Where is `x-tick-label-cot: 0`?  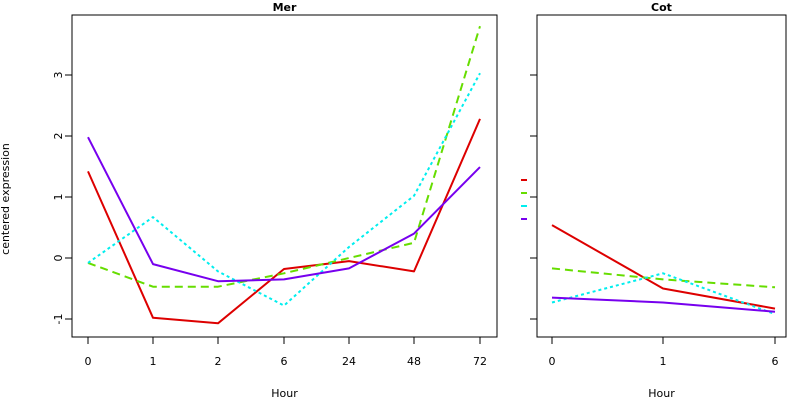
x-tick-label-cot: 0 is located at coordinates (552, 361).